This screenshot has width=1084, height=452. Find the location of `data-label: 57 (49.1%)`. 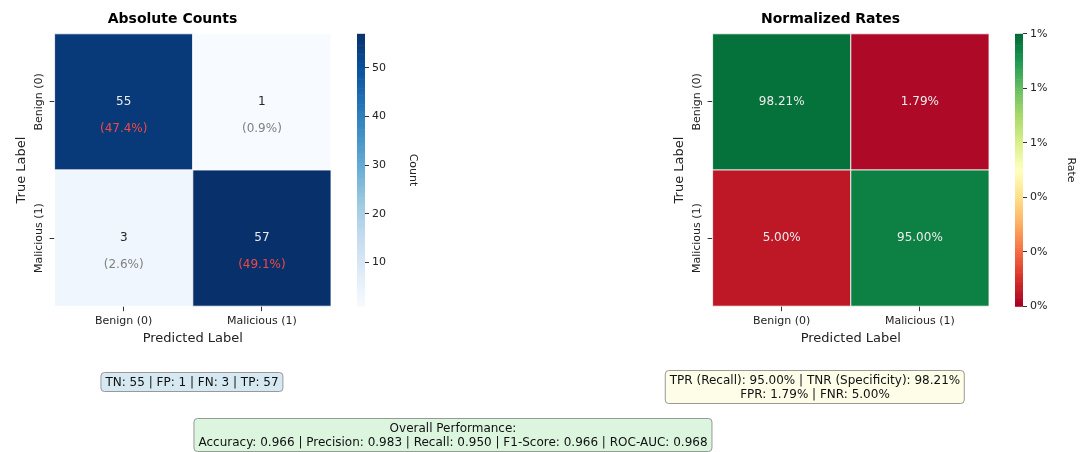

data-label: 57 (49.1%) is located at coordinates (262, 251).